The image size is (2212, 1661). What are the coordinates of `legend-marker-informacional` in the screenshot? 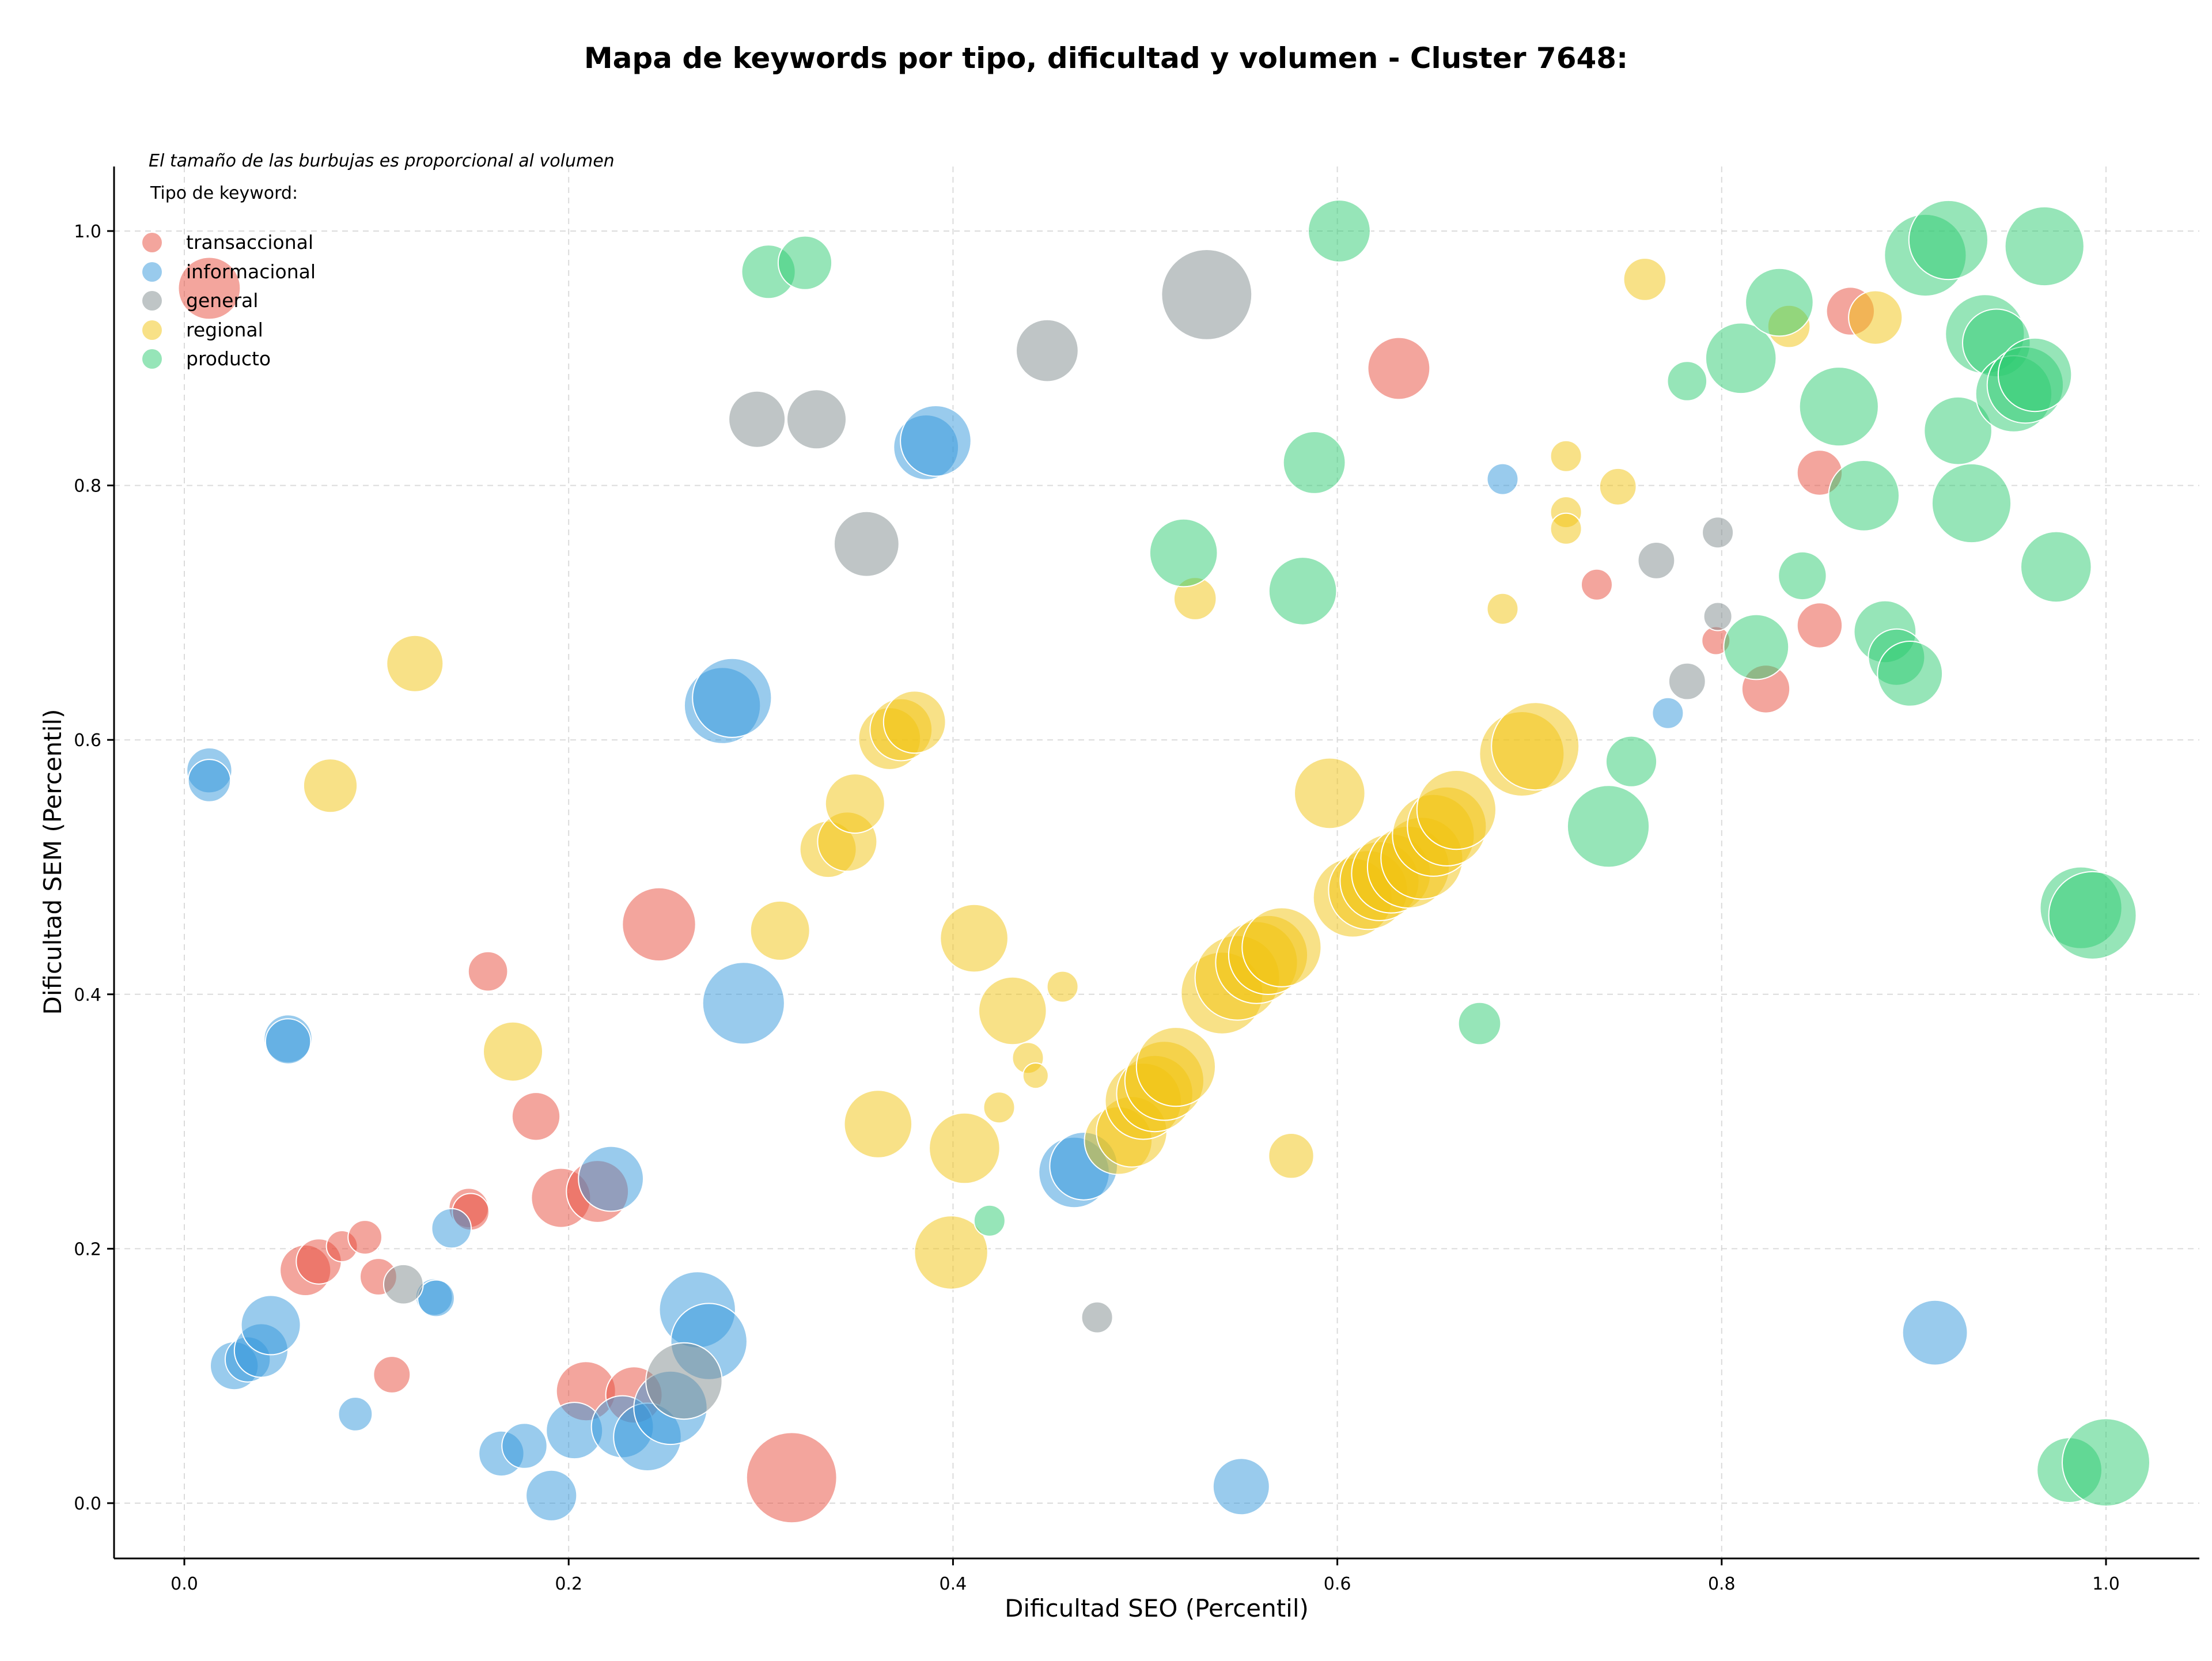 It's located at (152, 272).